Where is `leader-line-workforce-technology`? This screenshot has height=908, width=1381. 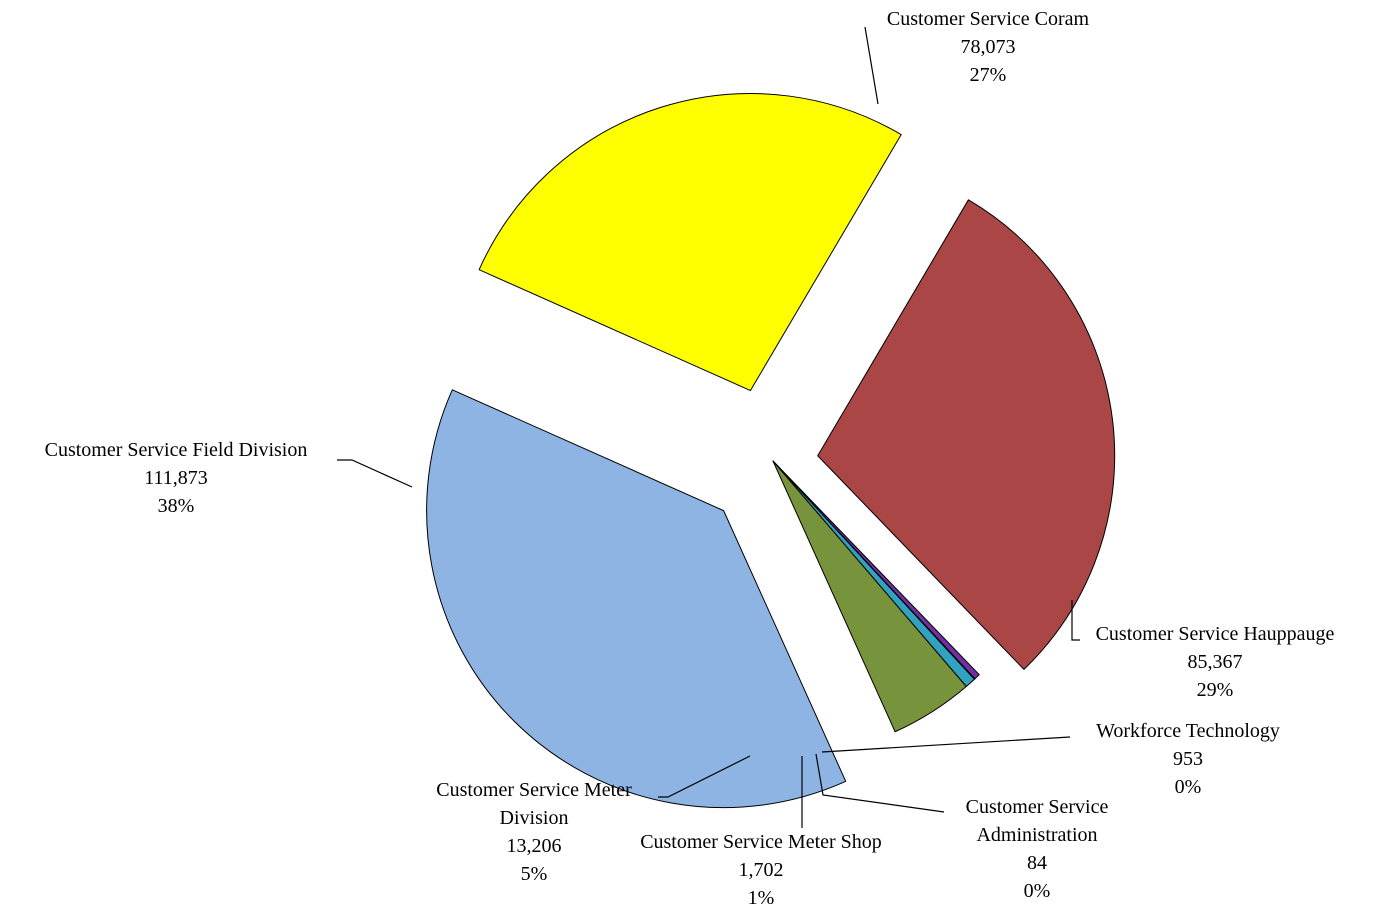
leader-line-workforce-technology is located at coordinates (946, 744).